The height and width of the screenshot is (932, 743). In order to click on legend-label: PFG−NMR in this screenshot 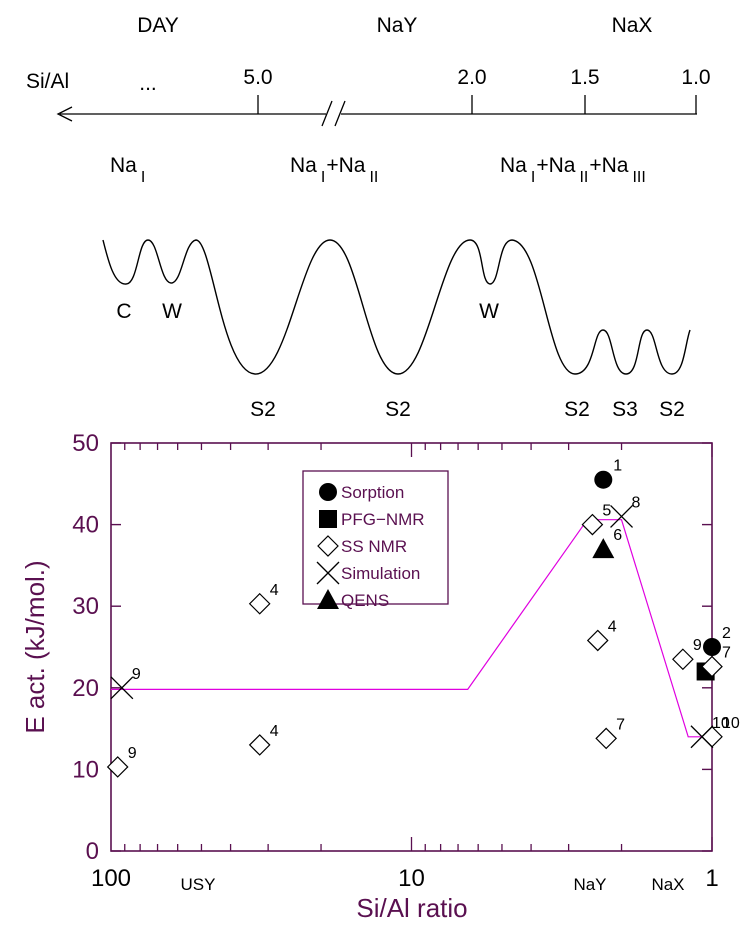, I will do `click(383, 519)`.